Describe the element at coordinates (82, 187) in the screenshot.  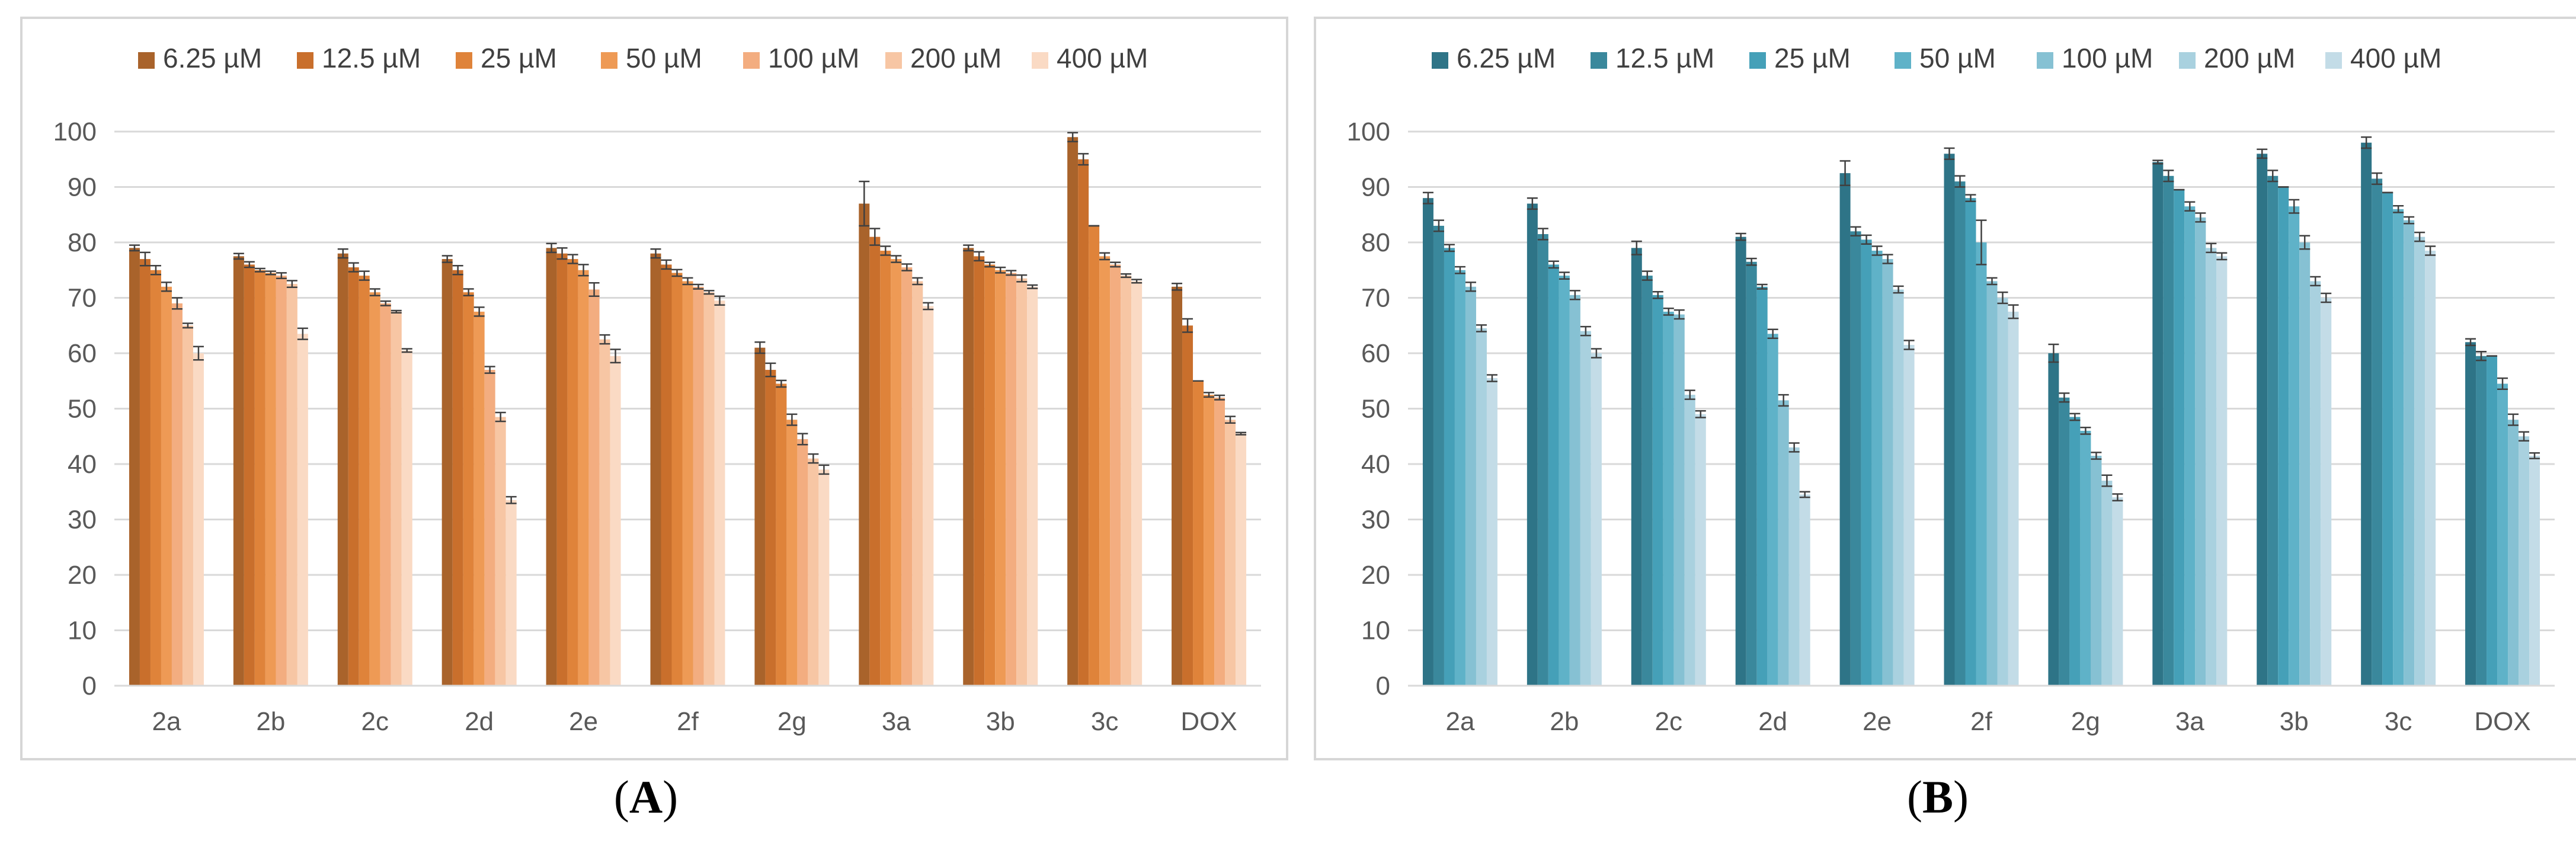
I see `y-tick-label: 90` at that location.